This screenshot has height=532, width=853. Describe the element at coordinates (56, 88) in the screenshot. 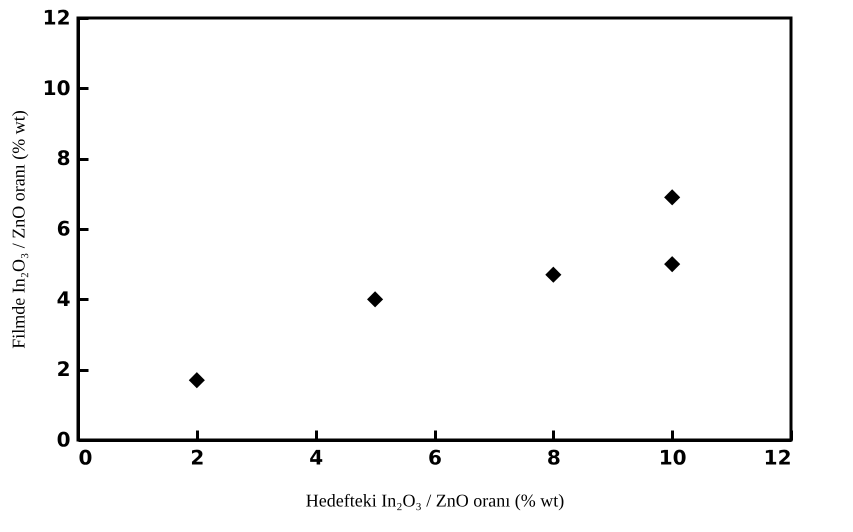

I see `y-tick-label: 10` at that location.